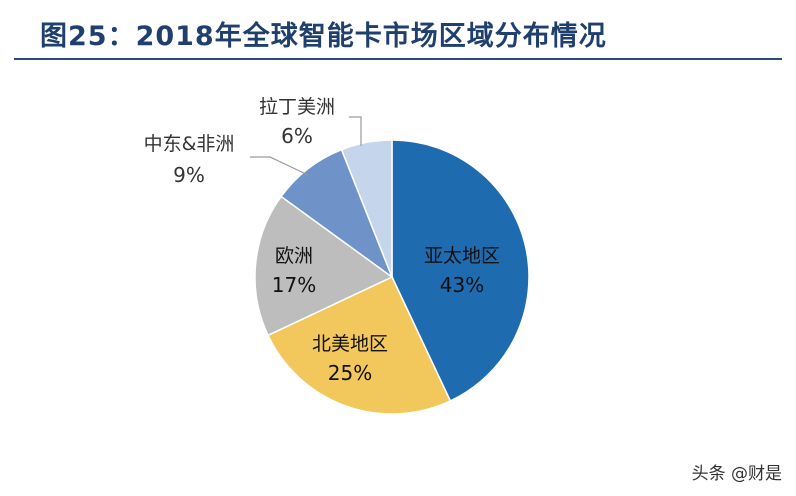 The width and height of the screenshot is (796, 496). I want to click on slice-value-label: 9%, so click(189, 175).